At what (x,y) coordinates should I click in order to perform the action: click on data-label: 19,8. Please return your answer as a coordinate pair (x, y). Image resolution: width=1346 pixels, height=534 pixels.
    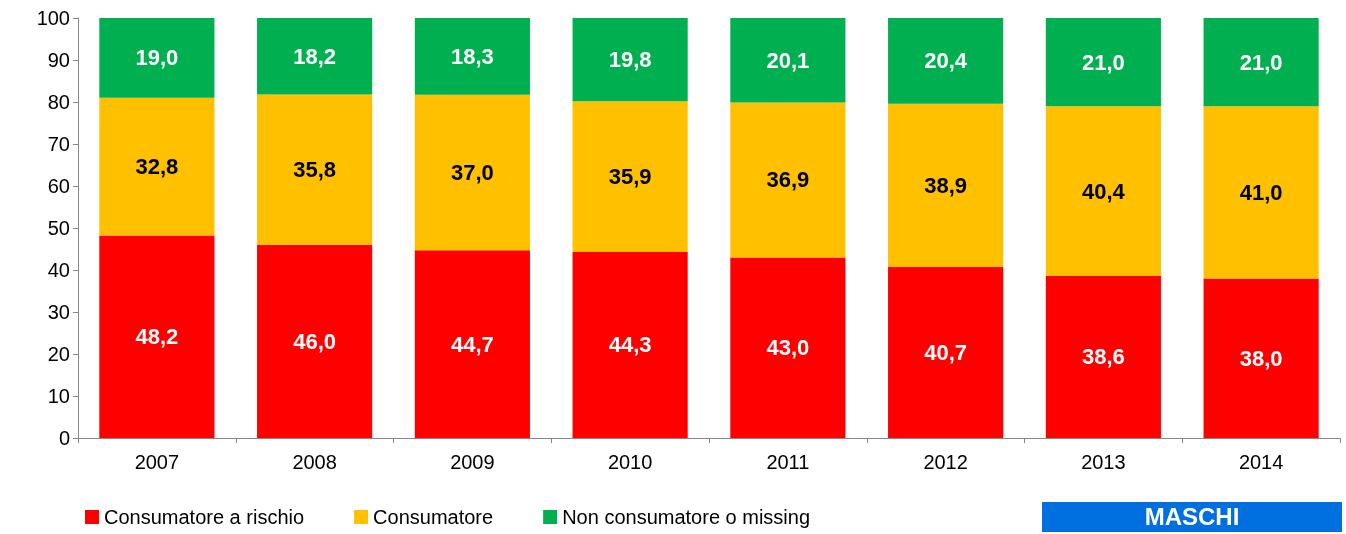
    Looking at the image, I should click on (630, 60).